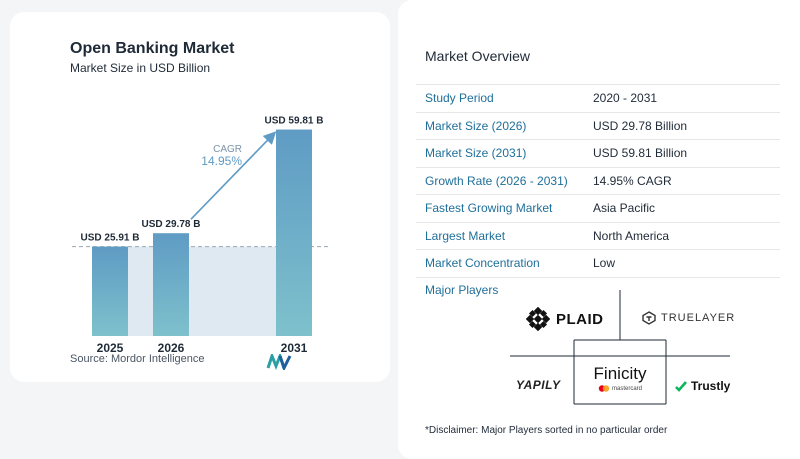 Image resolution: width=800 pixels, height=459 pixels. What do you see at coordinates (110, 238) in the screenshot?
I see `data-label-2025: USD 25.91 B` at bounding box center [110, 238].